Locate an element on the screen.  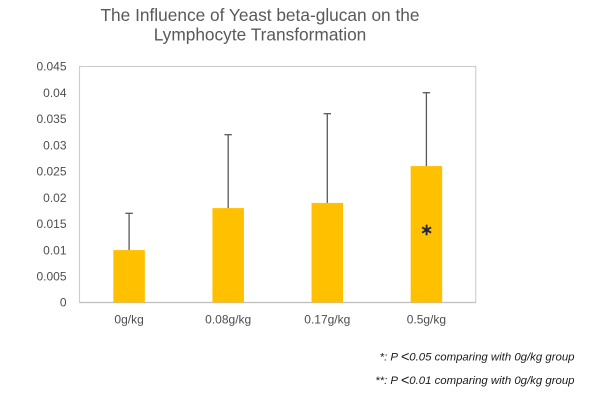
svg-text: 0.015 is located at coordinates (51, 224).